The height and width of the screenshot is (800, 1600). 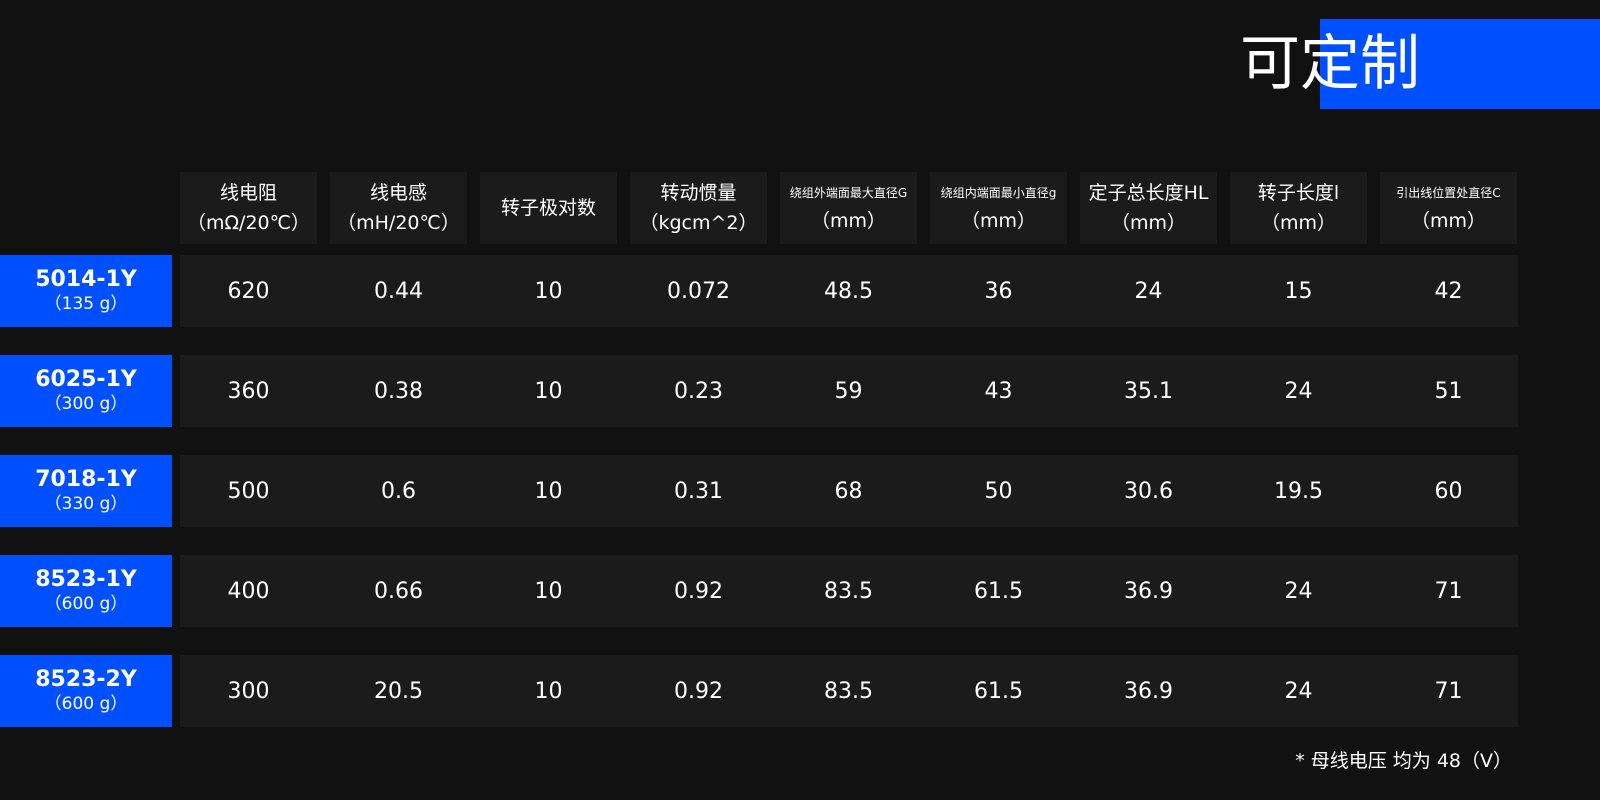 I want to click on table-cell: 360, so click(x=248, y=391).